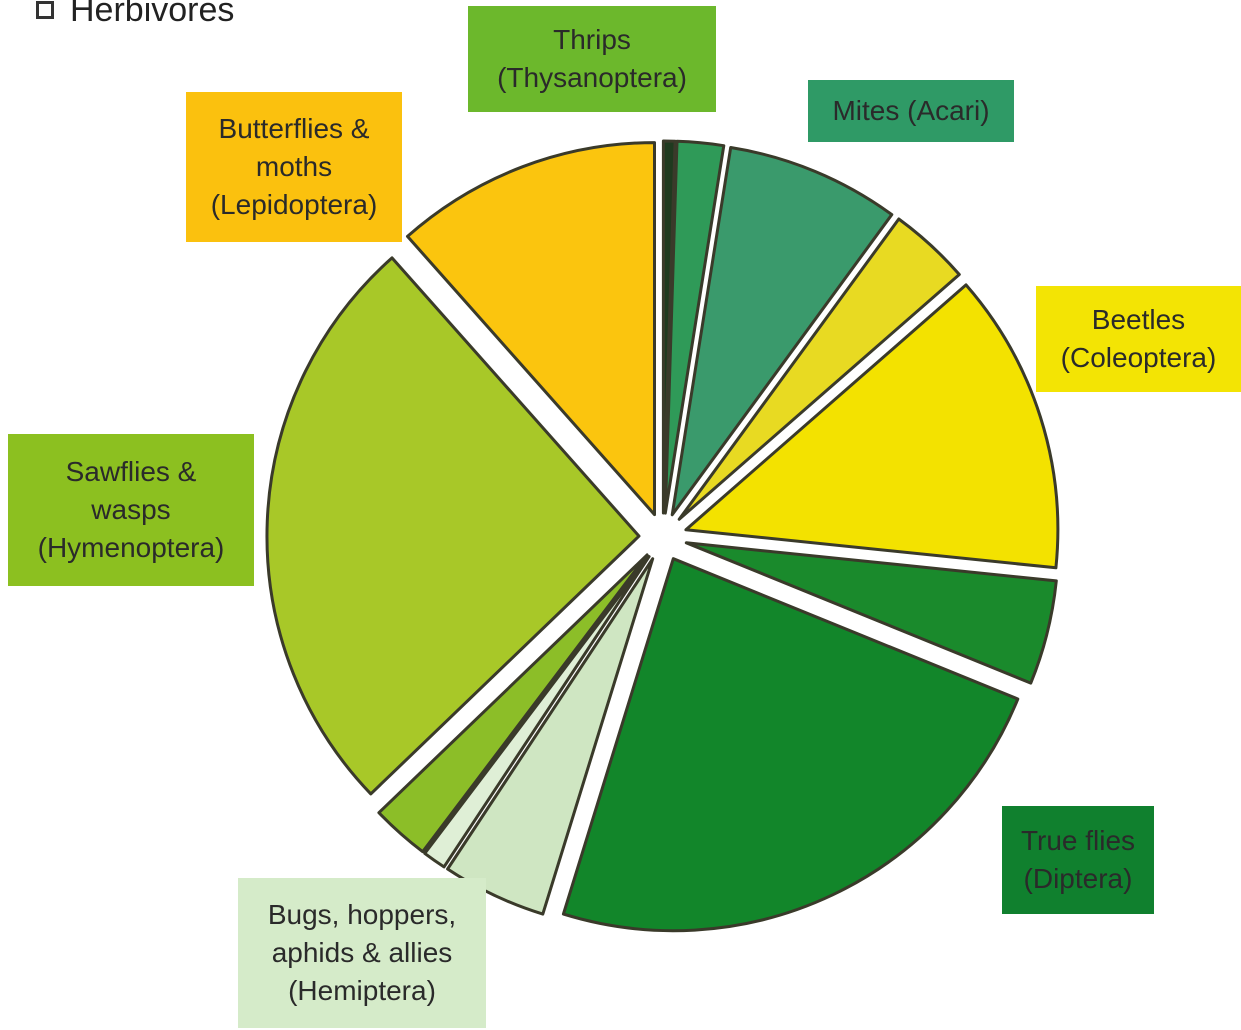 The height and width of the screenshot is (1030, 1241). I want to click on legend-swatch-icon, so click(45, 10).